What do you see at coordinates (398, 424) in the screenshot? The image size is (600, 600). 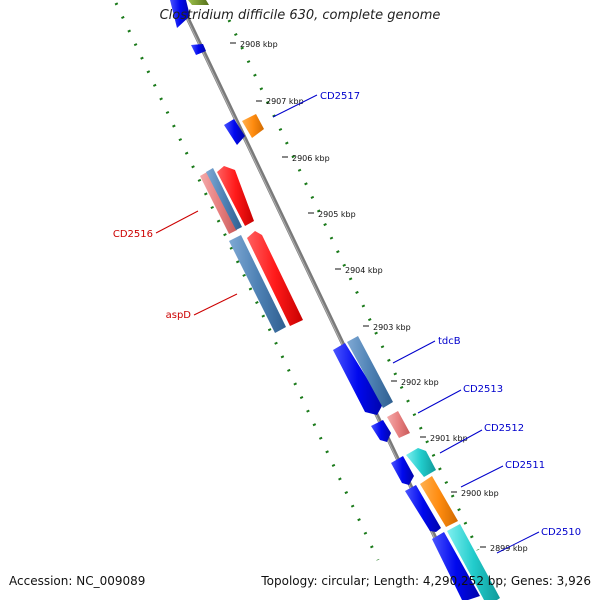 I see `gene-cd2513-pink` at bounding box center [398, 424].